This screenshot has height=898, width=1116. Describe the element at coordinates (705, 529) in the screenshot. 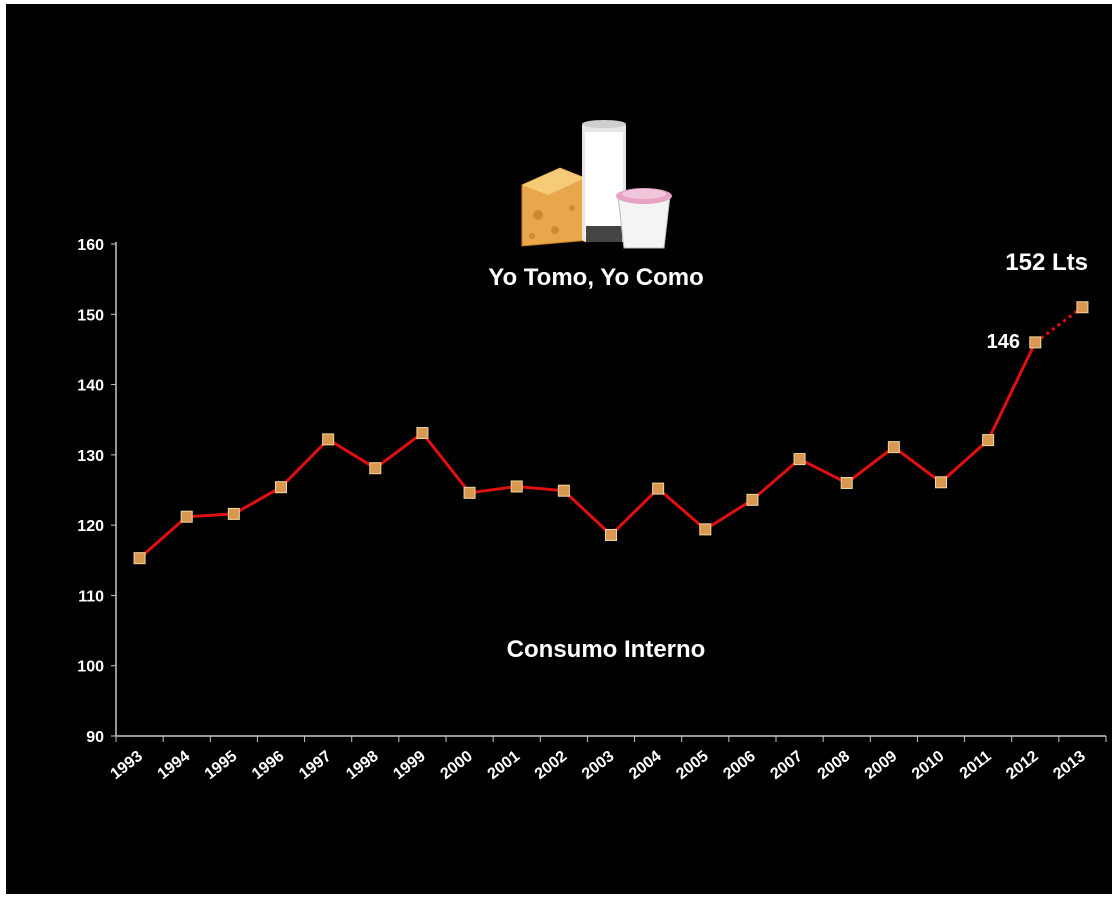

I see `data-point-2005` at that location.